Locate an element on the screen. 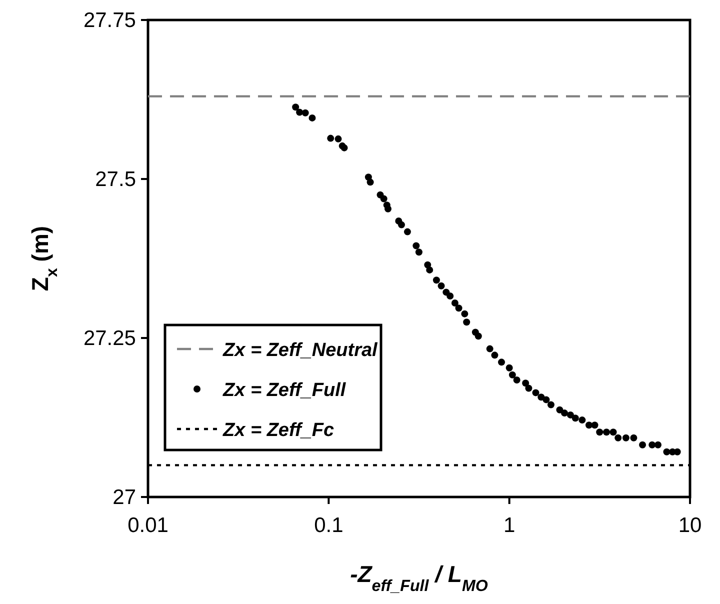 This screenshot has height=604, width=720. y-tick-label: 27.25 is located at coordinates (109, 338).